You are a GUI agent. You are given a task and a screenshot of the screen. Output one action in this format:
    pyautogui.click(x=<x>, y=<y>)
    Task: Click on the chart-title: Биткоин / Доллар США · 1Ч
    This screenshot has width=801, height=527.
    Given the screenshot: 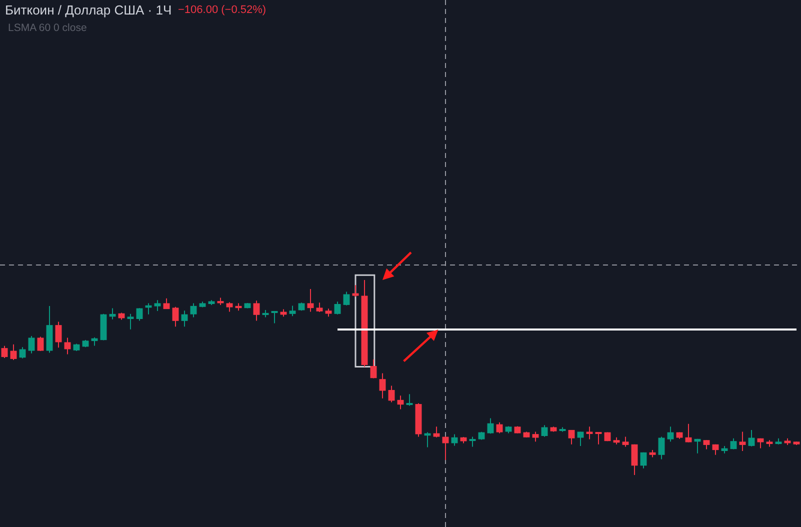 What is the action you would take?
    pyautogui.click(x=88, y=10)
    